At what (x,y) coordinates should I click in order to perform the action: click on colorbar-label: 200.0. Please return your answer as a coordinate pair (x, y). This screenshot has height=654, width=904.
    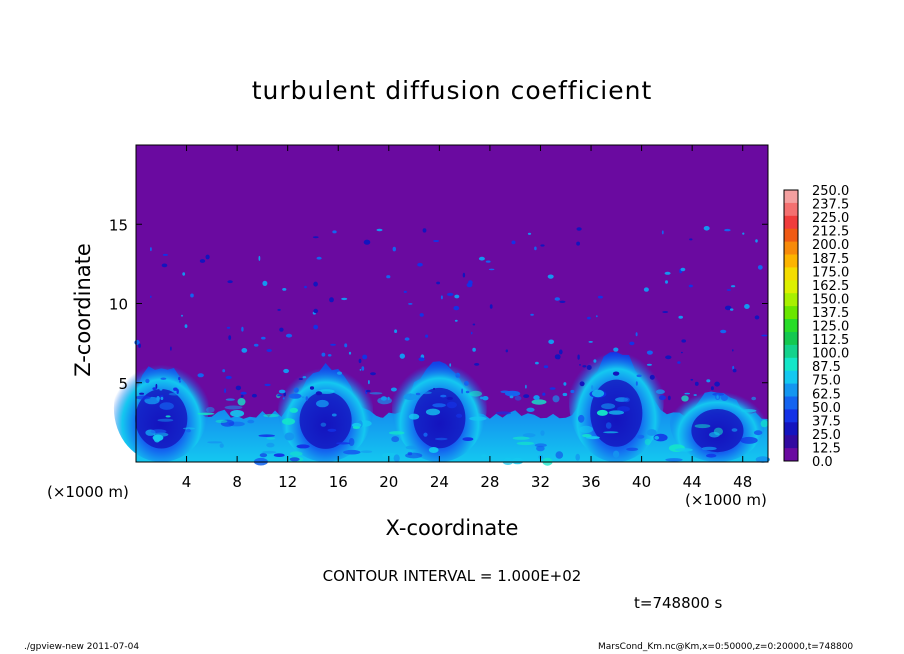
    Looking at the image, I should click on (830, 245).